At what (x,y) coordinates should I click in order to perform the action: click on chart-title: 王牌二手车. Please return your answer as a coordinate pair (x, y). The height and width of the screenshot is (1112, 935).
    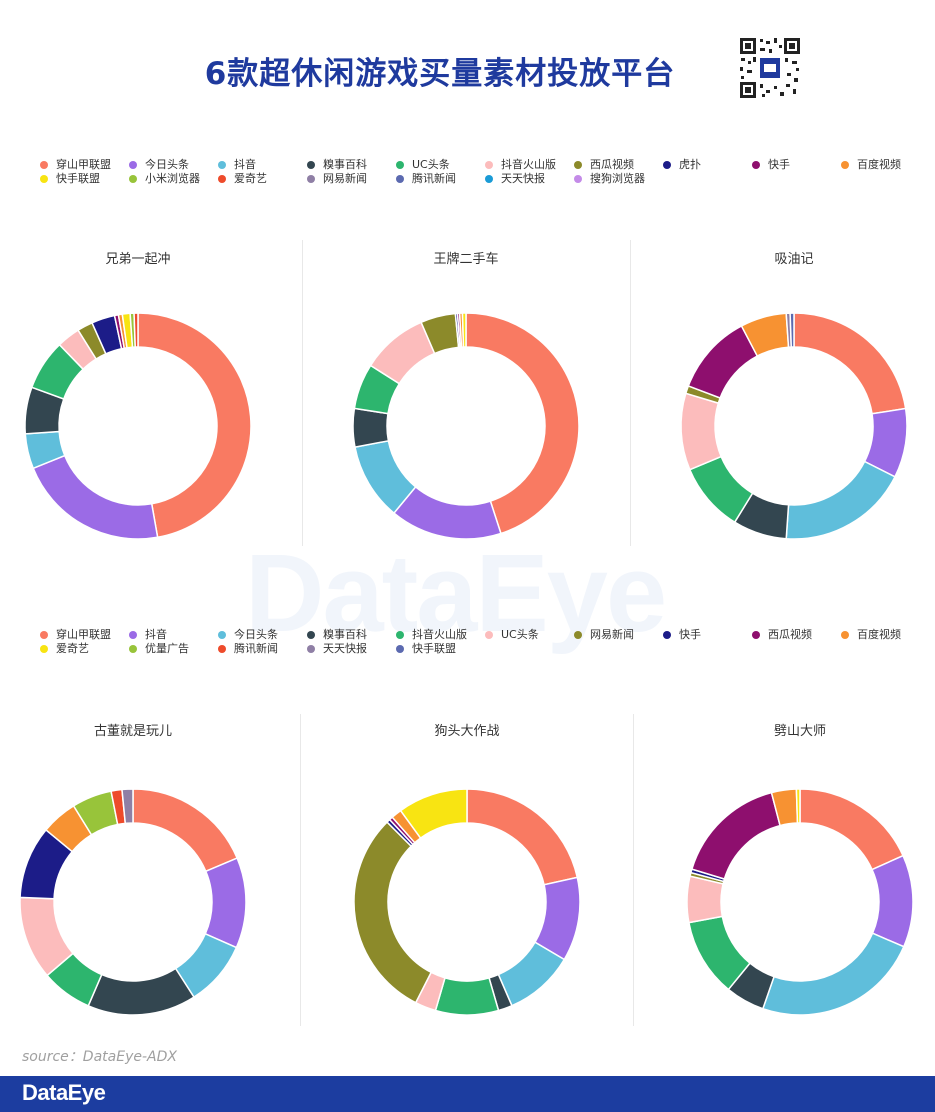
    Looking at the image, I should click on (466, 259).